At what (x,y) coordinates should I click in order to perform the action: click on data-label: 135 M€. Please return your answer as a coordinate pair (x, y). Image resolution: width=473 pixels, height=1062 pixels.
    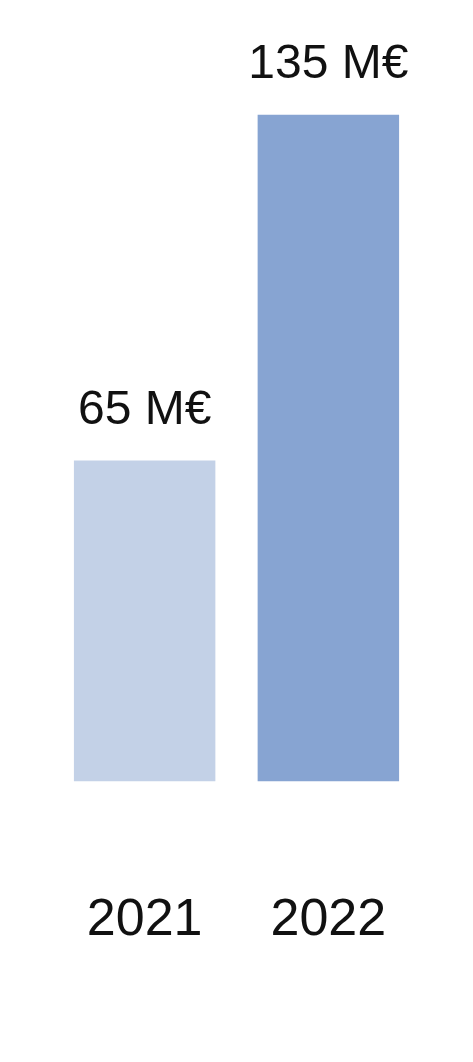
    Looking at the image, I should click on (328, 61).